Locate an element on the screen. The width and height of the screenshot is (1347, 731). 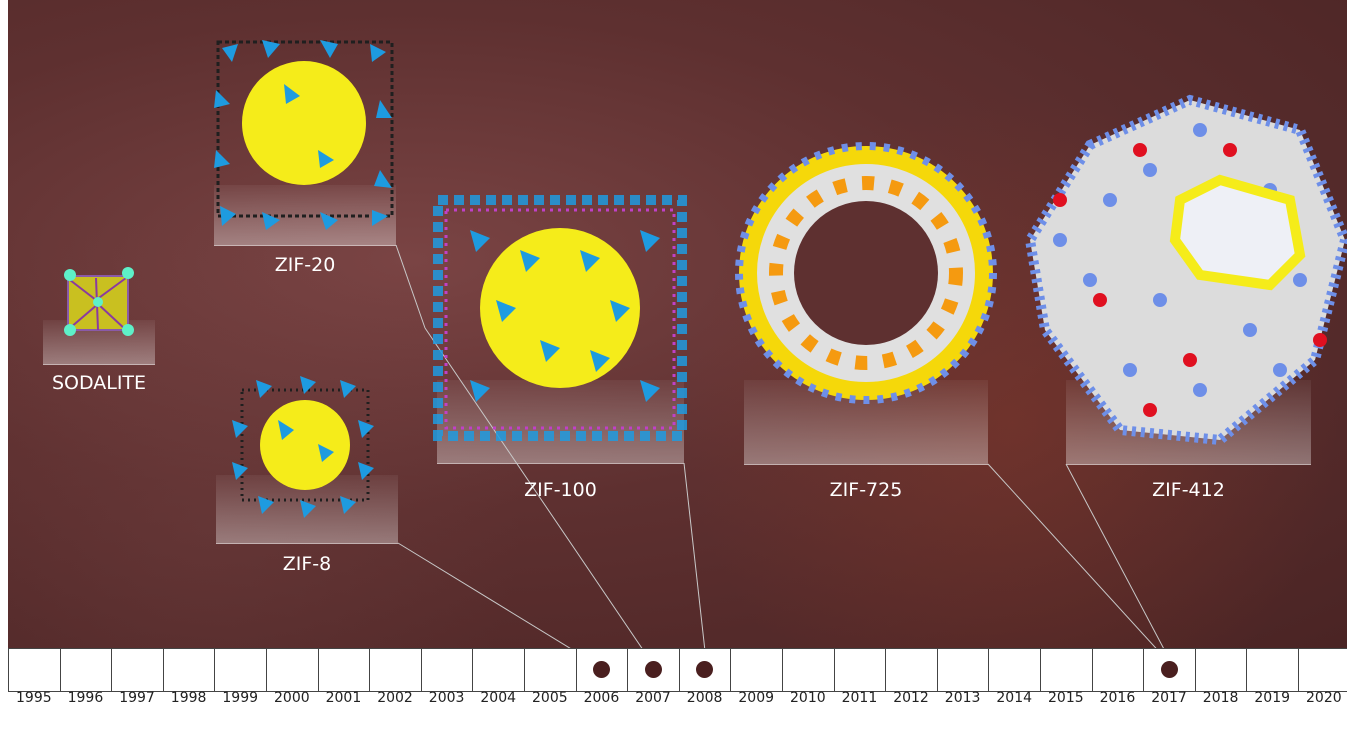
timeline-cell-2005 is located at coordinates (550, 670).